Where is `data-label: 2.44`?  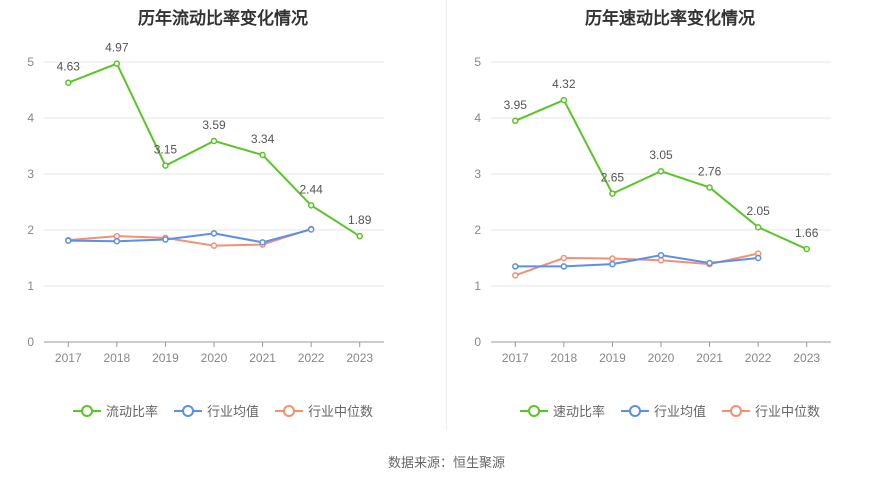
data-label: 2.44 is located at coordinates (311, 189).